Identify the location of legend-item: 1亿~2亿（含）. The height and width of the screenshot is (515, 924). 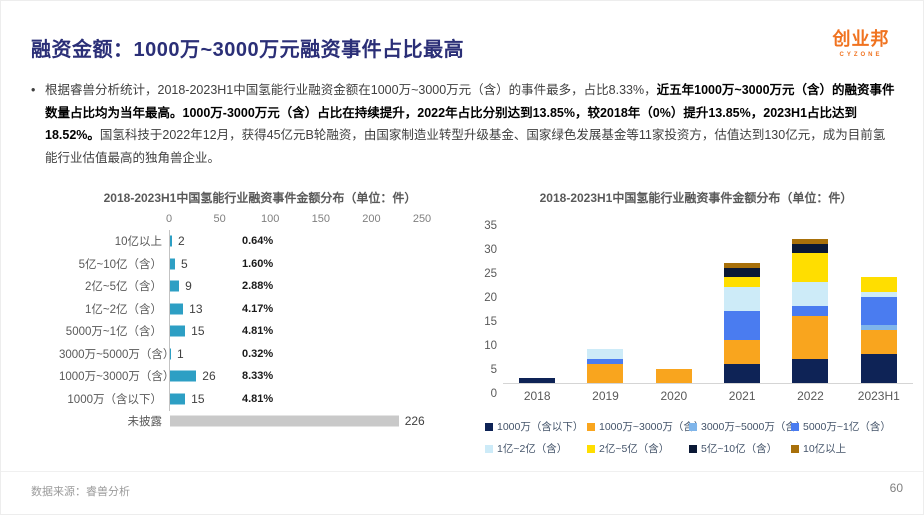
(536, 448).